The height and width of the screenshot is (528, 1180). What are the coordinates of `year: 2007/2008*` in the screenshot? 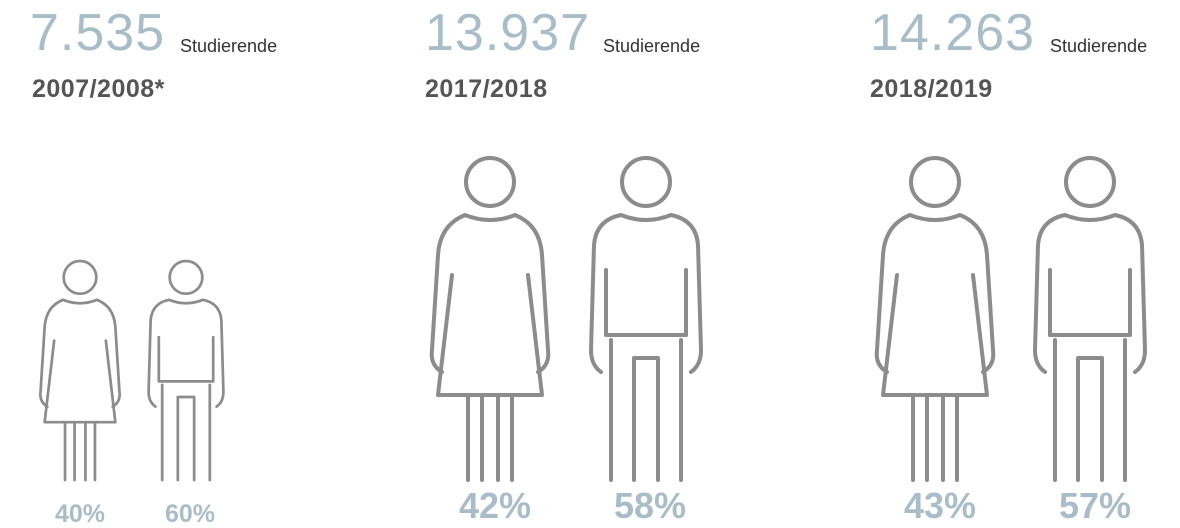 It's located at (98, 89).